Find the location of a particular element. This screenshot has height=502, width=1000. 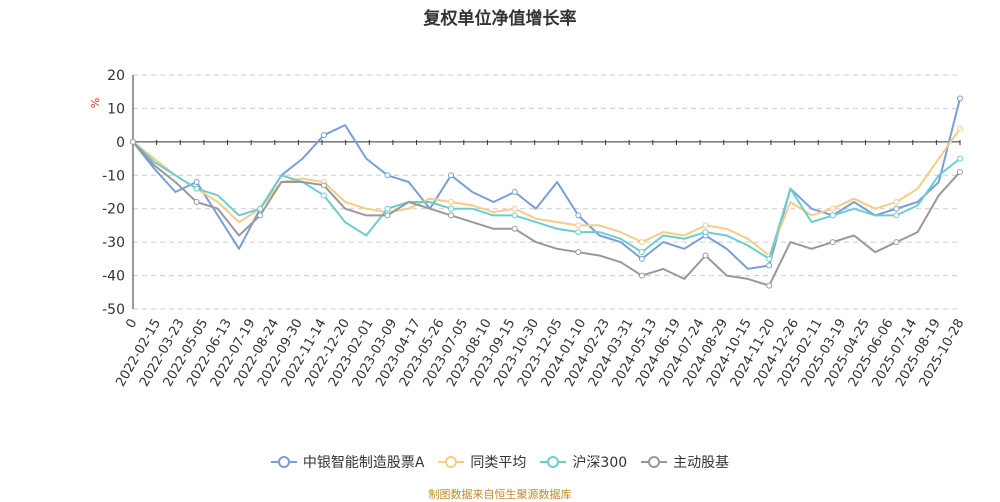

y-tick-label: -40 is located at coordinates (113, 277).